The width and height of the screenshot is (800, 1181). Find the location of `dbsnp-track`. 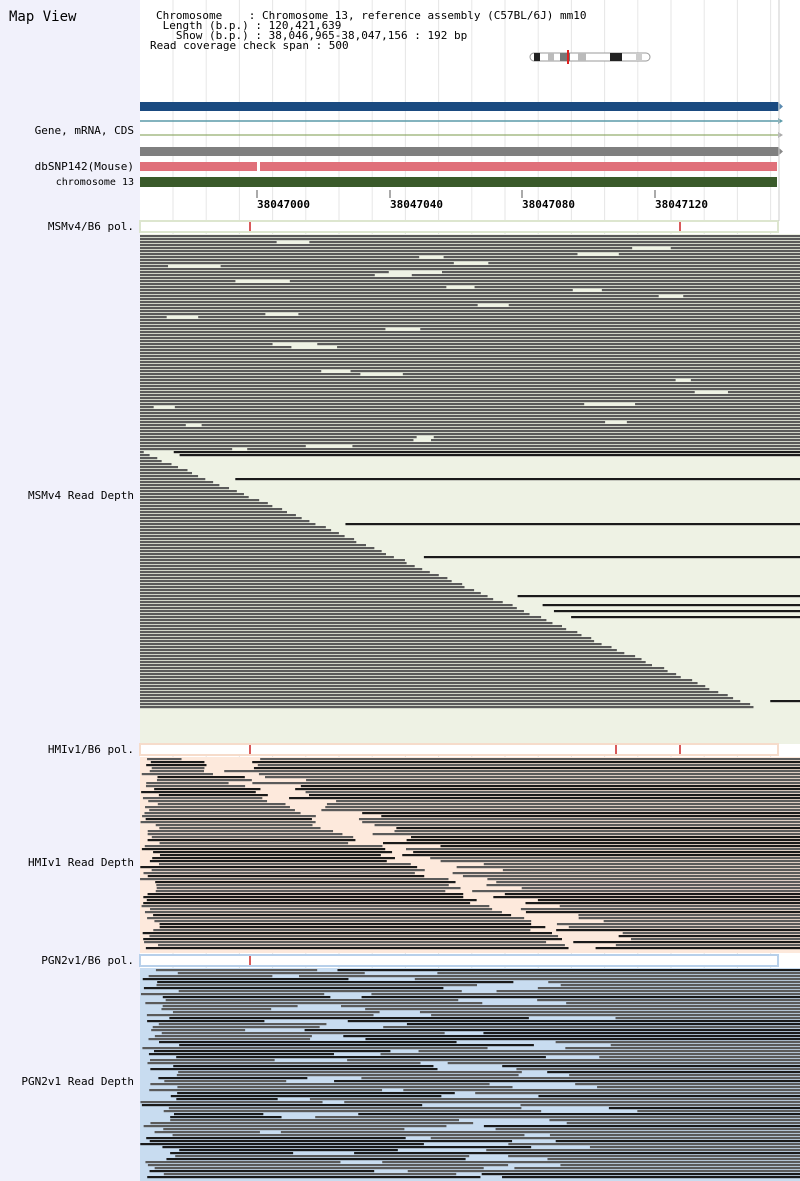

dbsnp-track is located at coordinates (458, 166).